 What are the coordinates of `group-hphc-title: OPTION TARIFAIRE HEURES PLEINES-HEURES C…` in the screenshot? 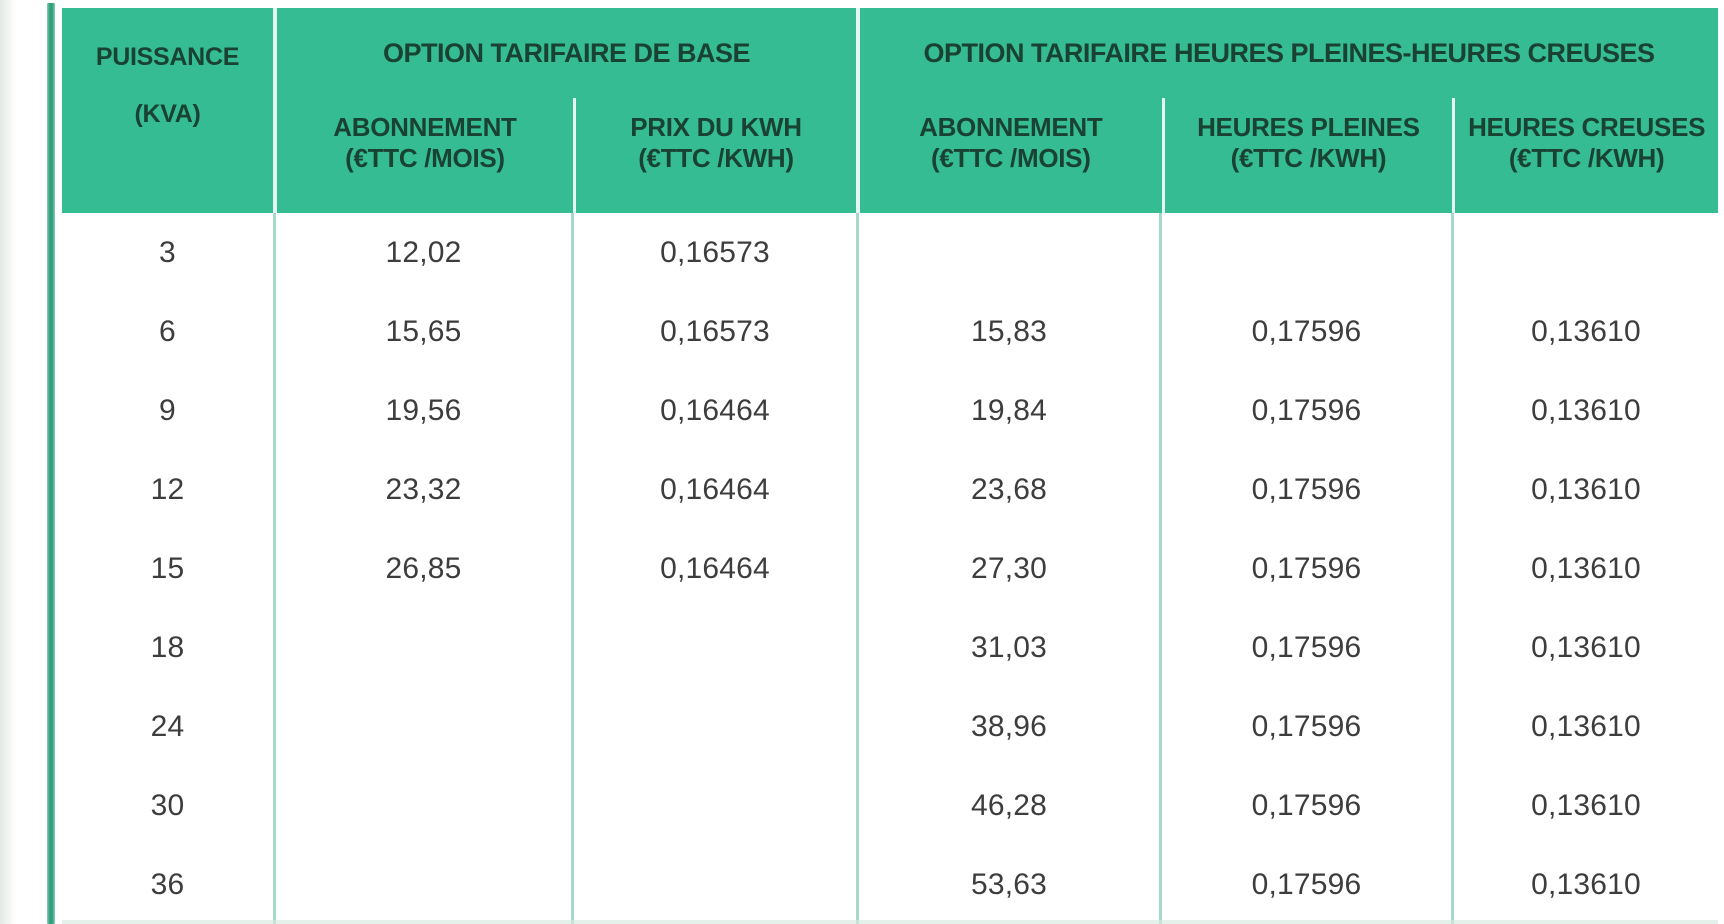 It's located at (1289, 52).